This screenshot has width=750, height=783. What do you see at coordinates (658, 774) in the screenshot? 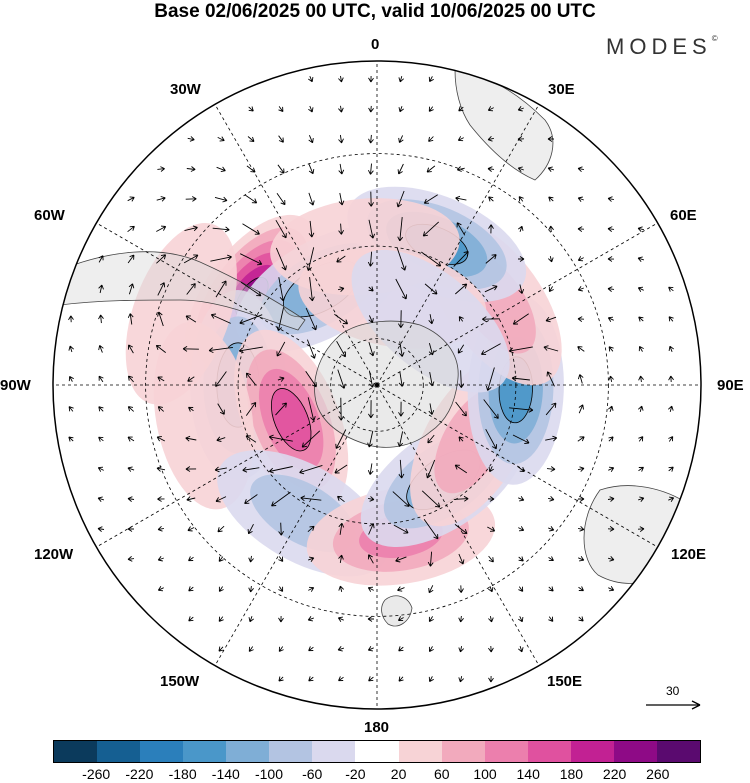
I see `colorbar-tick-label: 260` at bounding box center [658, 774].